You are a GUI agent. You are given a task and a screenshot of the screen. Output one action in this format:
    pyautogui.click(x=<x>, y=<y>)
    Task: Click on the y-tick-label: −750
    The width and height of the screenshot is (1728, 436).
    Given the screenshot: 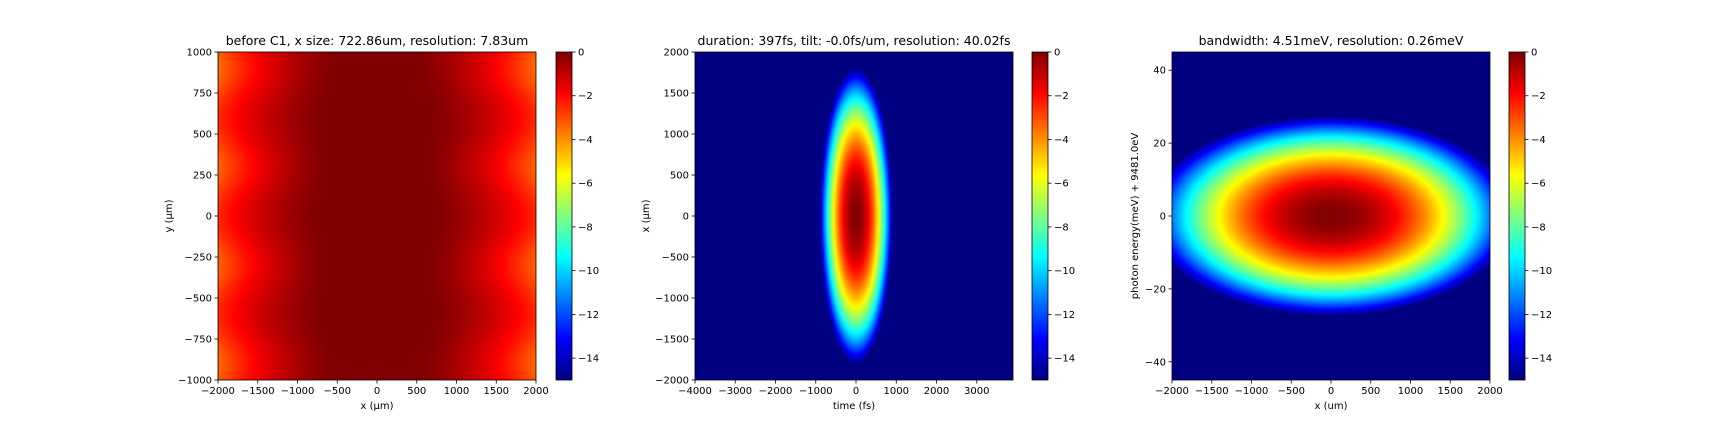 What is the action you would take?
    pyautogui.click(x=198, y=340)
    